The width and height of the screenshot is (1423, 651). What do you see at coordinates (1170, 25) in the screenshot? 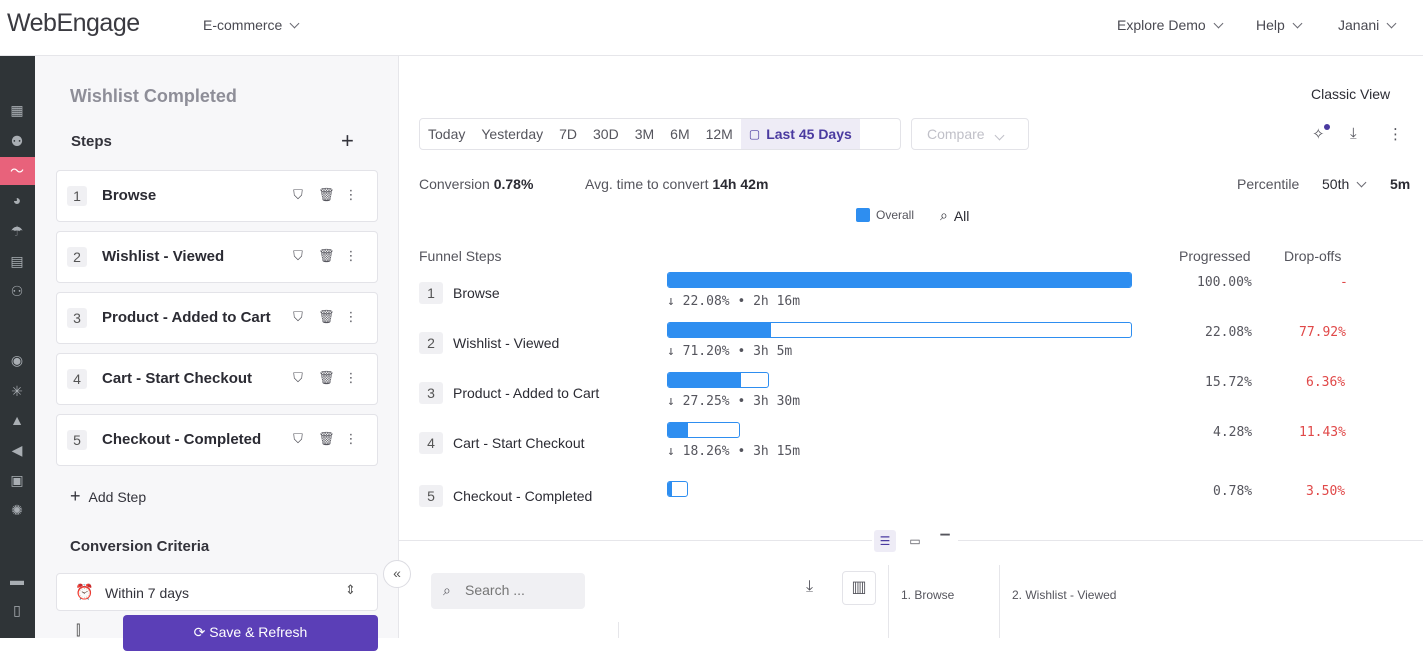
I see `explore-demo-dropdown: Explore Demo` at bounding box center [1170, 25].